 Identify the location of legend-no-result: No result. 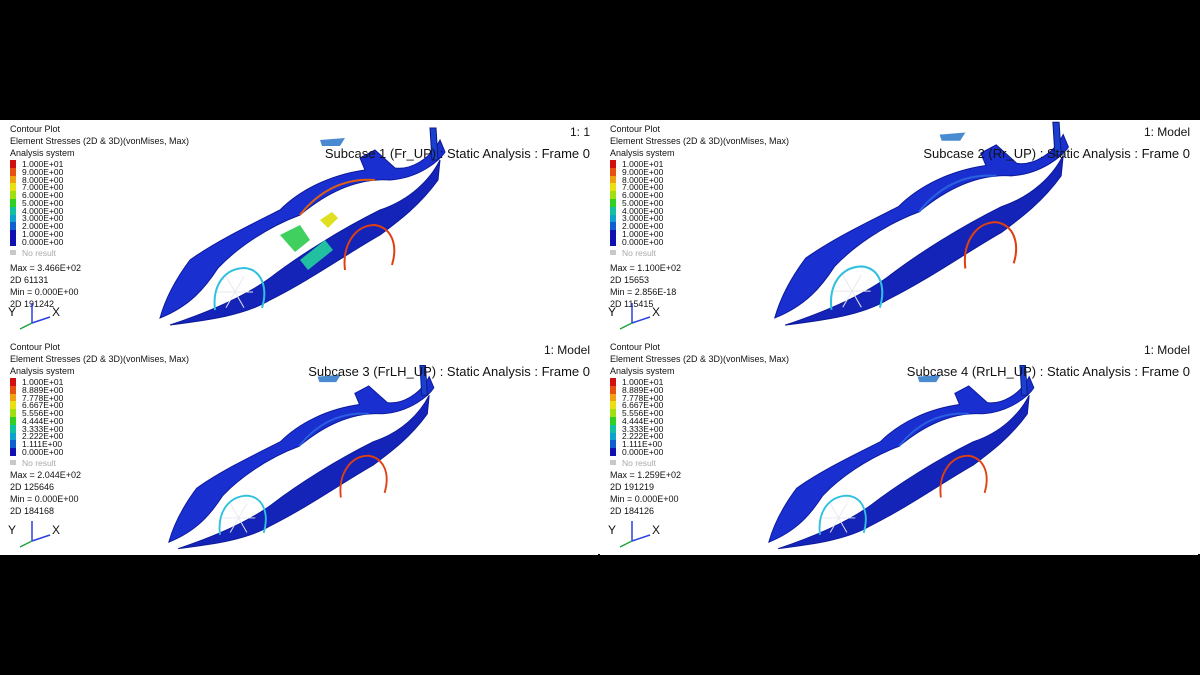
(636, 463).